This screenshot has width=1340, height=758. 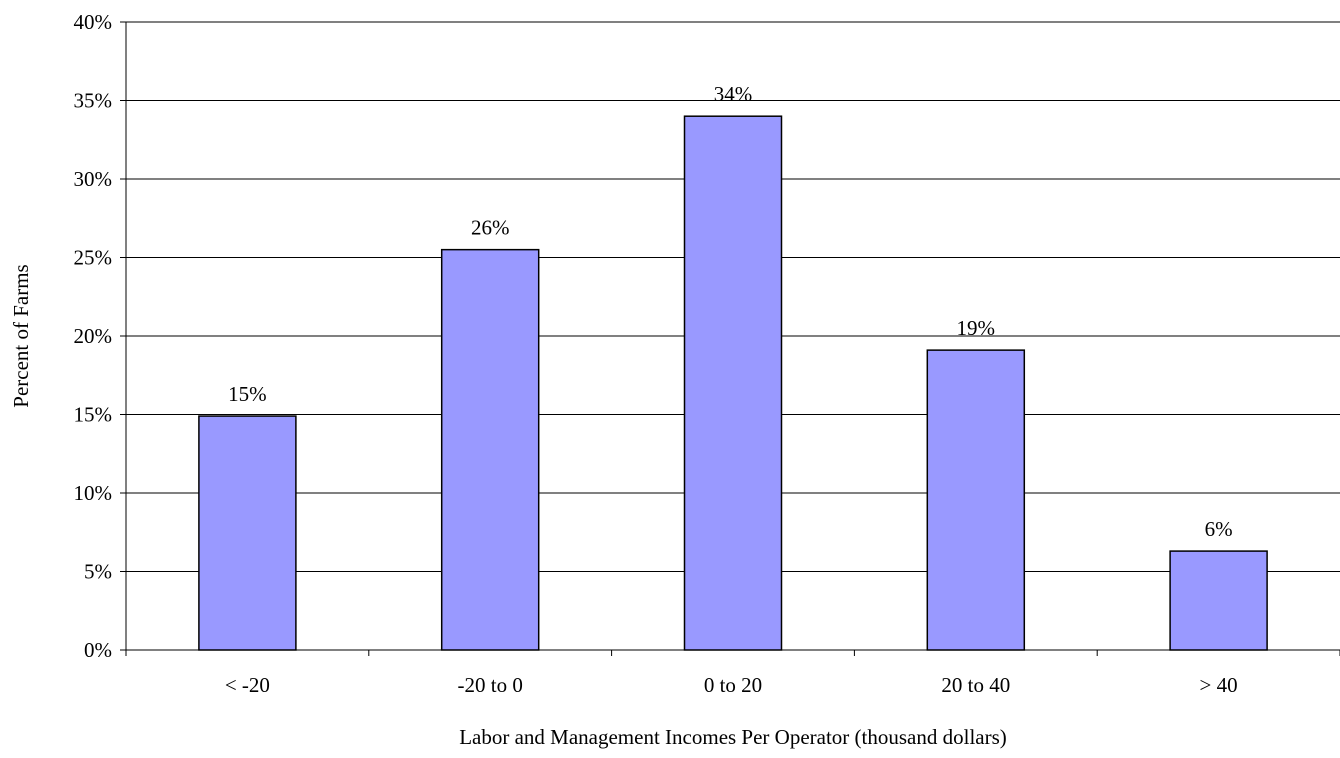 What do you see at coordinates (1219, 685) in the screenshot?
I see `x-category-label: > 40` at bounding box center [1219, 685].